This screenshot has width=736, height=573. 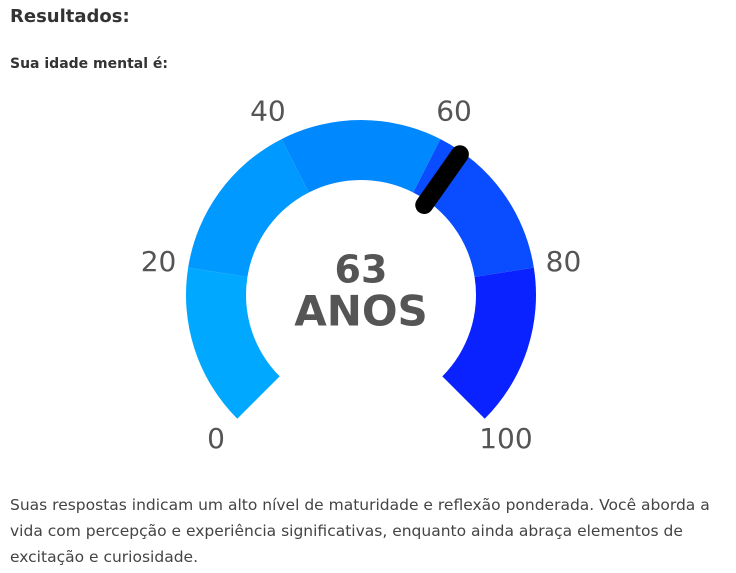 I want to click on tick-label: 100, so click(x=505, y=438).